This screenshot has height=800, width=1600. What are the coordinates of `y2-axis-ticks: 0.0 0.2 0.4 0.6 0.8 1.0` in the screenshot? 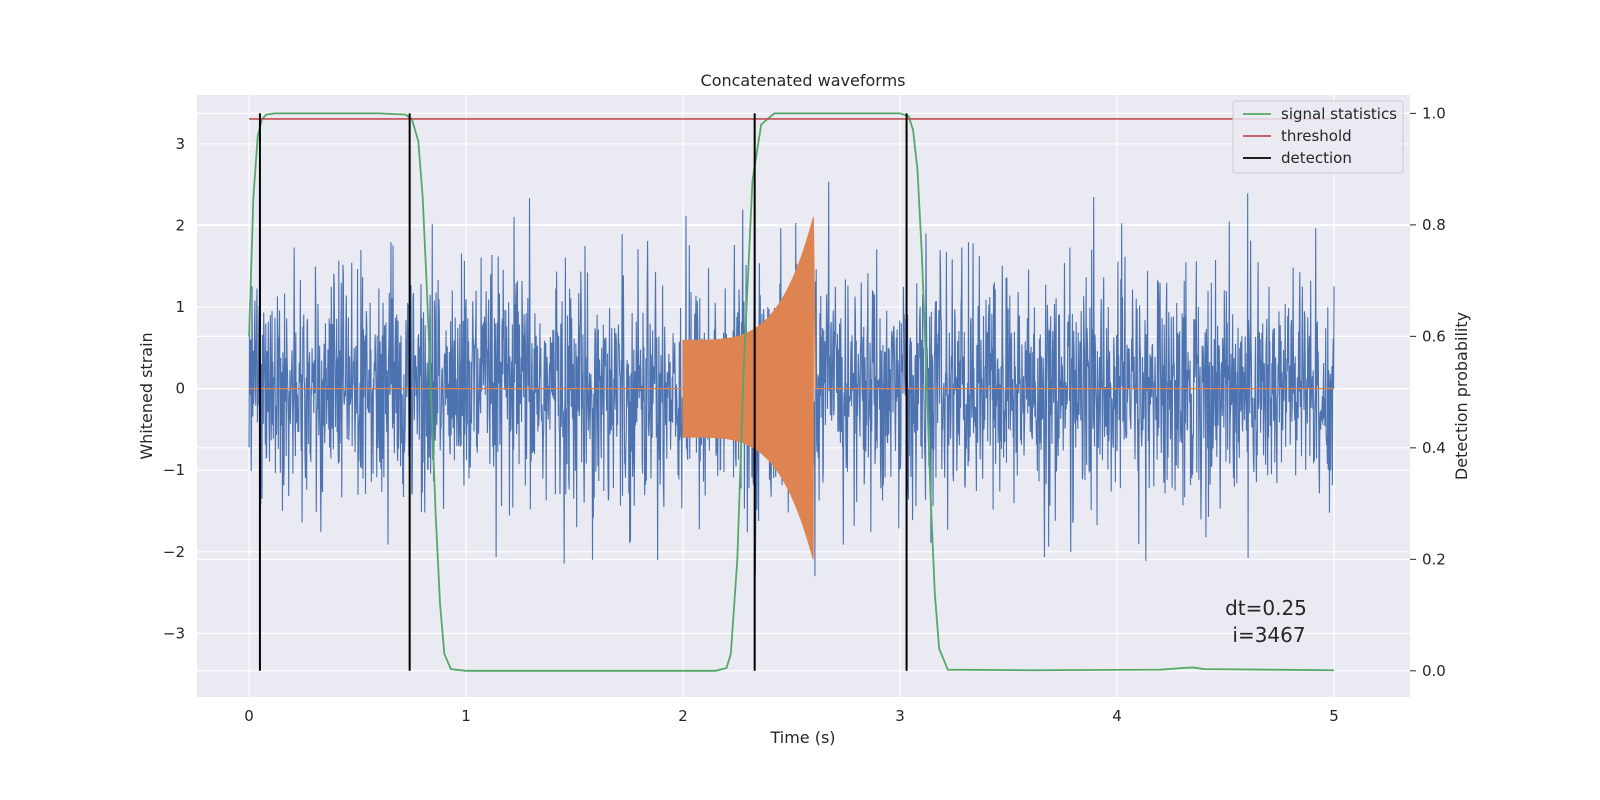 It's located at (1428, 392).